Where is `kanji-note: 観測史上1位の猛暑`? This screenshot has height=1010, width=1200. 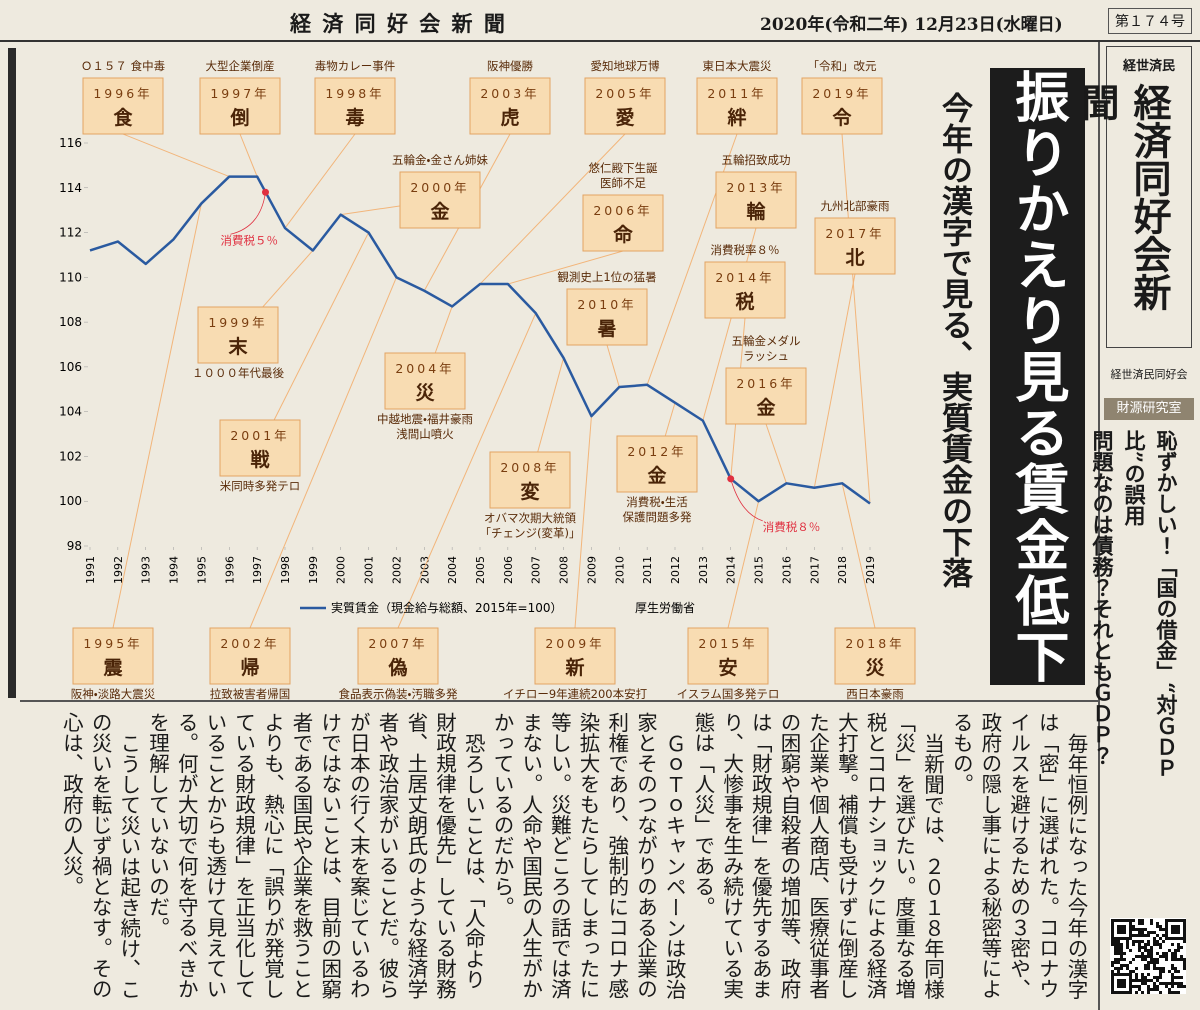
kanji-note: 観測史上1位の猛暑 is located at coordinates (606, 277).